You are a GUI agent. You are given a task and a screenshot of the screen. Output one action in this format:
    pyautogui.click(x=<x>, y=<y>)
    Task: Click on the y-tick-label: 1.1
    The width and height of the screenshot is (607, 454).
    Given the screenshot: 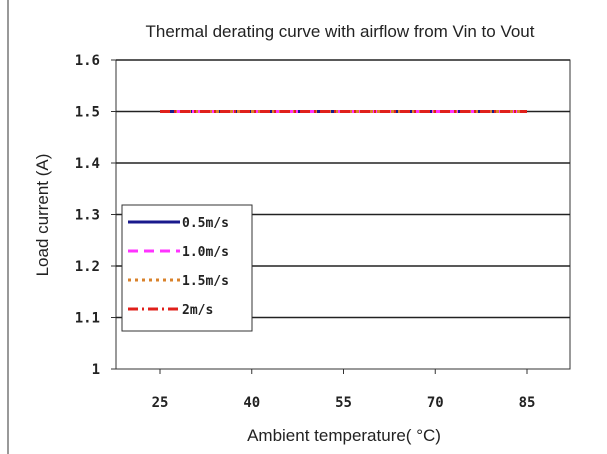 What is the action you would take?
    pyautogui.click(x=87, y=319)
    